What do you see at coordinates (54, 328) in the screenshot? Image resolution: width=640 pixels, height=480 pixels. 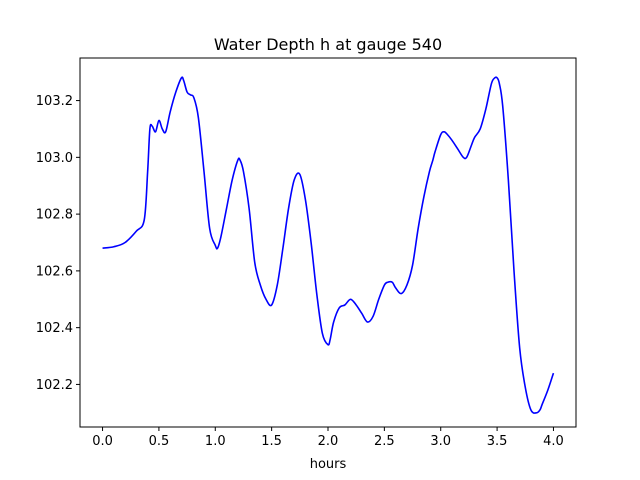 I see `y-tick-label: 102.4` at bounding box center [54, 328].